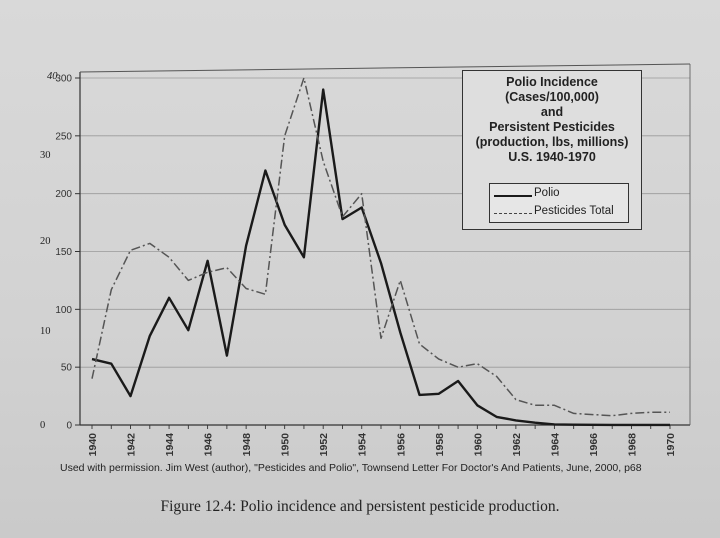  What do you see at coordinates (552, 82) in the screenshot?
I see `title-line: Polio Incidence` at bounding box center [552, 82].